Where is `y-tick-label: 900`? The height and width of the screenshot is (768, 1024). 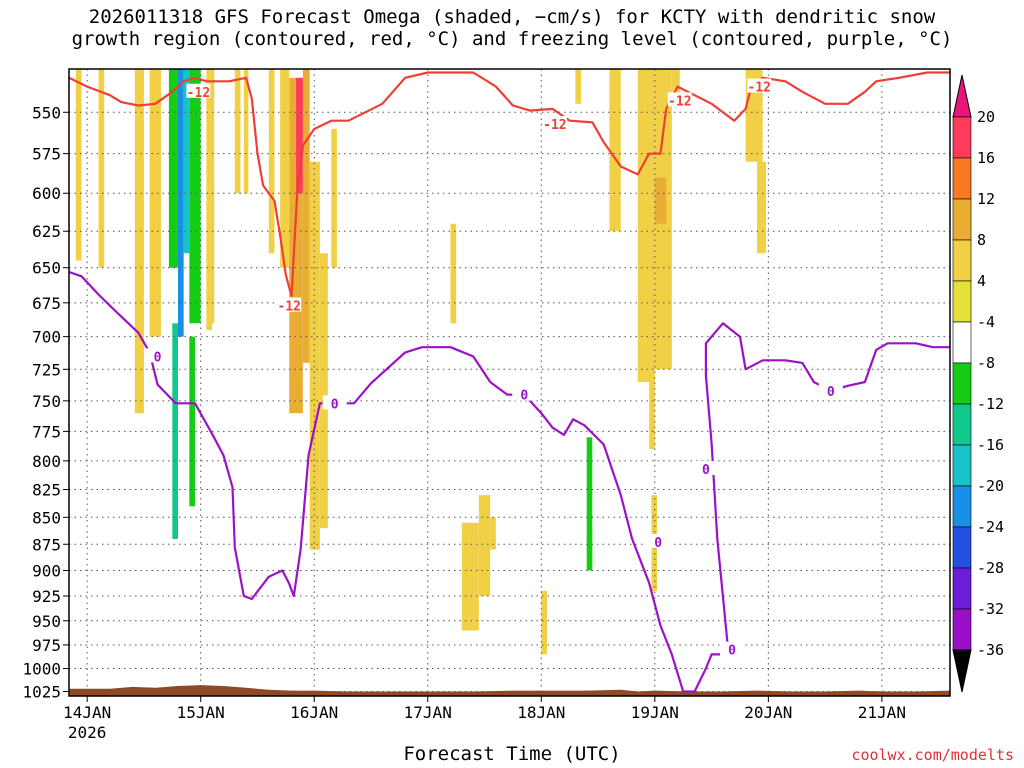
y-tick-label: 900 is located at coordinates (46, 570).